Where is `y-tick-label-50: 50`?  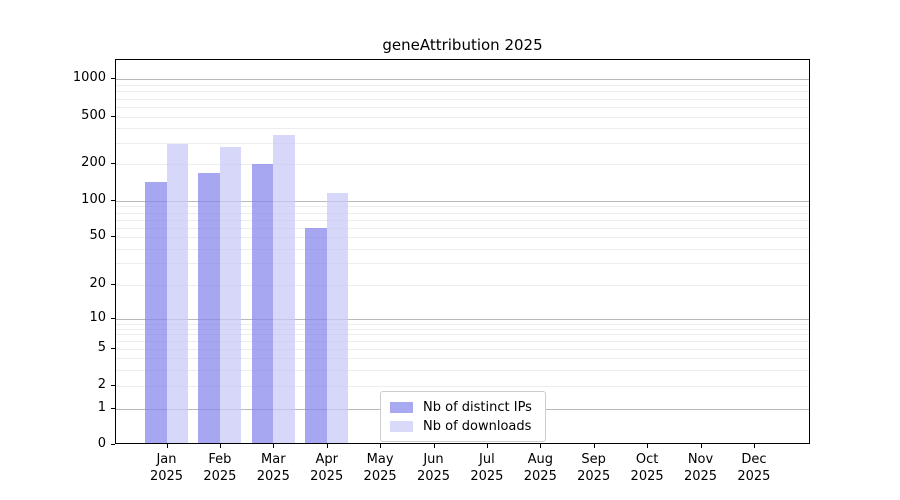
y-tick-label-50: 50 is located at coordinates (97, 235).